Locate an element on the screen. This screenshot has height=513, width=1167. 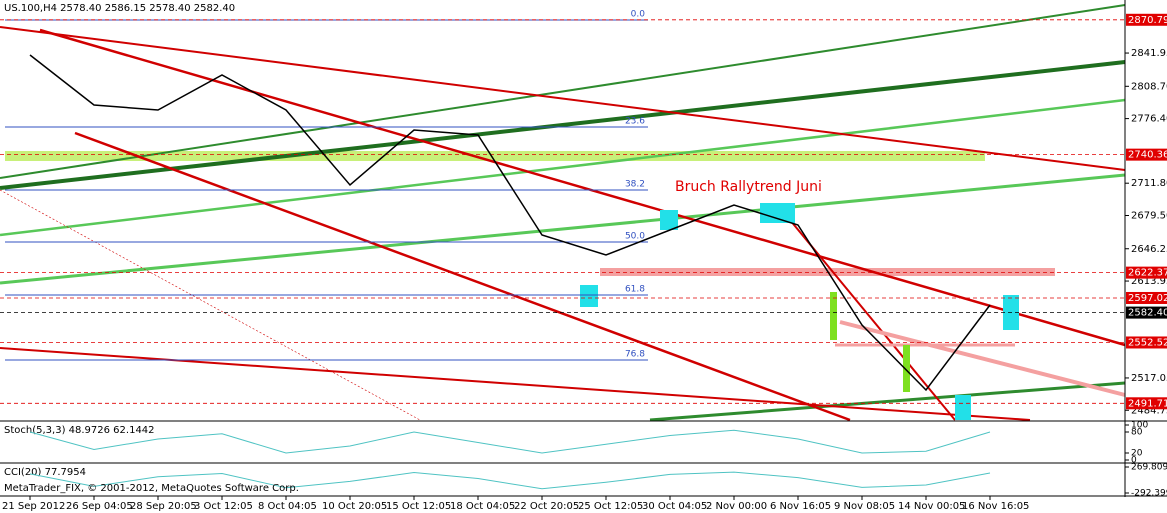
y-tick-label: 100 is located at coordinates (1139, 426).